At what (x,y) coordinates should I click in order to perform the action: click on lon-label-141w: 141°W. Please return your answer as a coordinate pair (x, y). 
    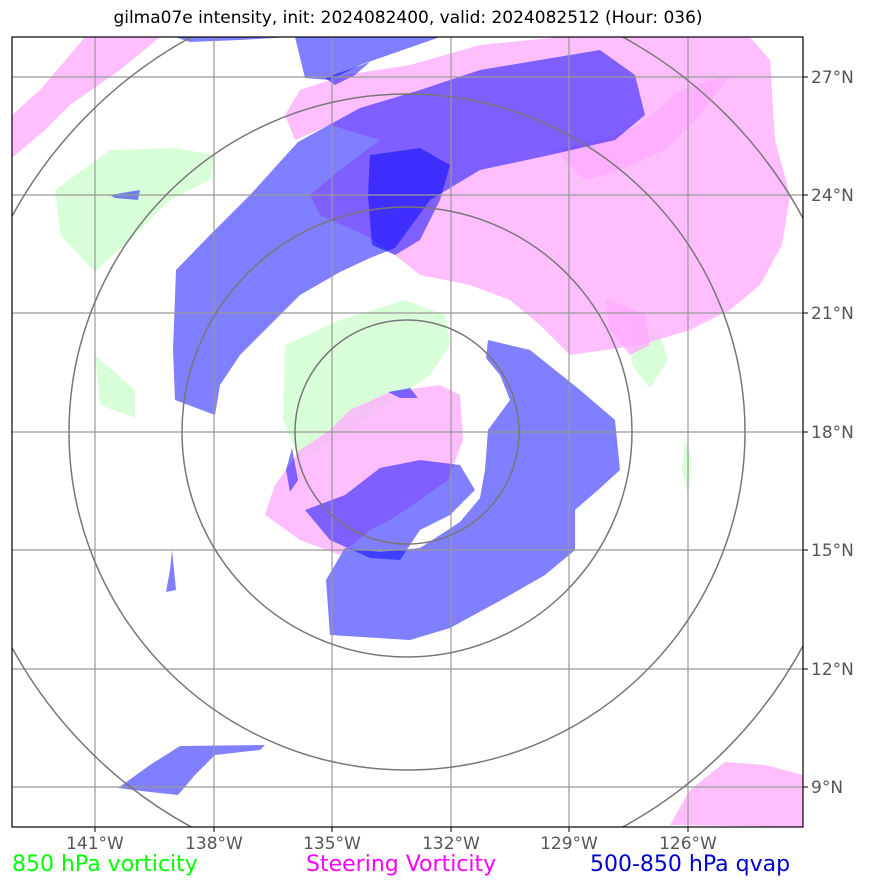
    Looking at the image, I should click on (95, 844).